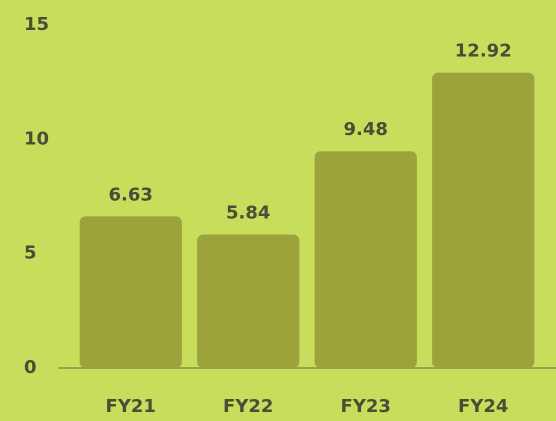 The image size is (556, 421). What do you see at coordinates (36, 24) in the screenshot?
I see `y-tick-label: 15` at bounding box center [36, 24].